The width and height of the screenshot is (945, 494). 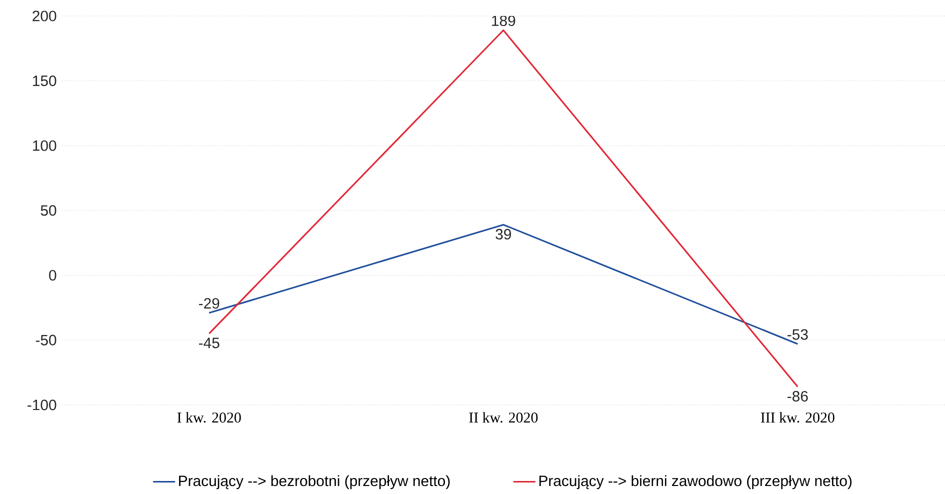 I want to click on y-tick-label: 200, so click(x=44, y=16).